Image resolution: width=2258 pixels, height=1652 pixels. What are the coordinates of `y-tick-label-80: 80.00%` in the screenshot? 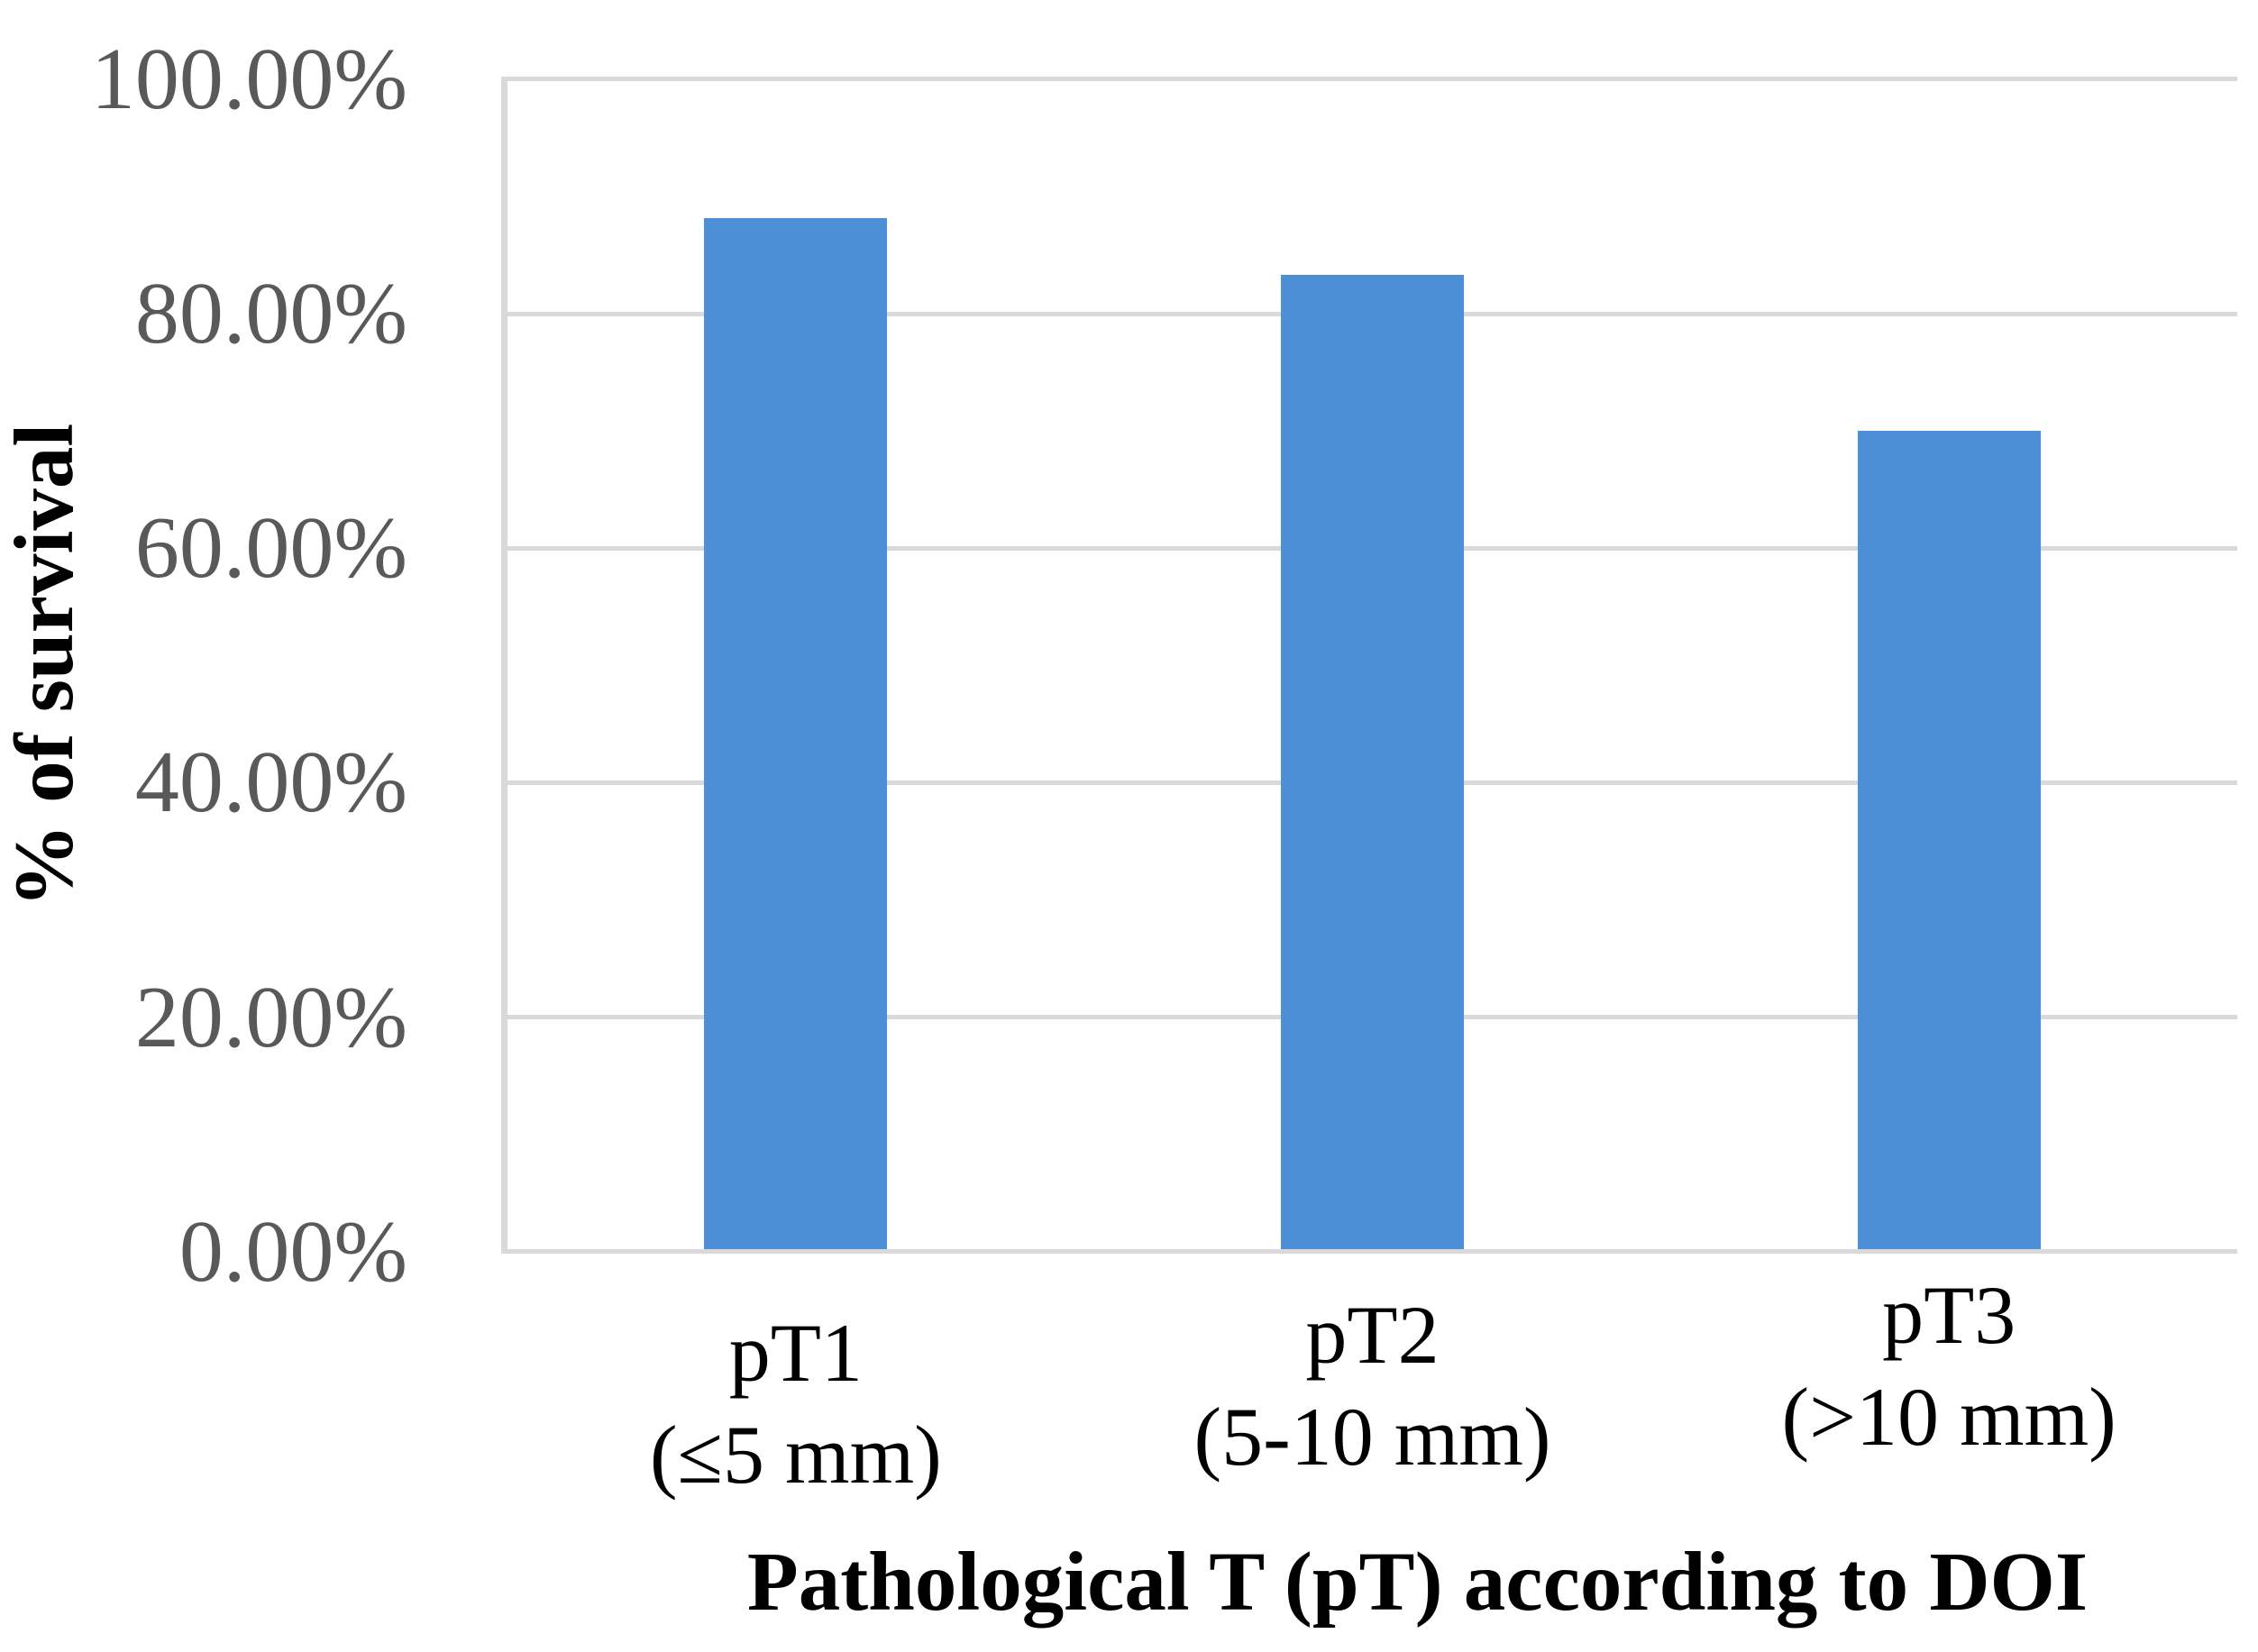 It's located at (270, 313).